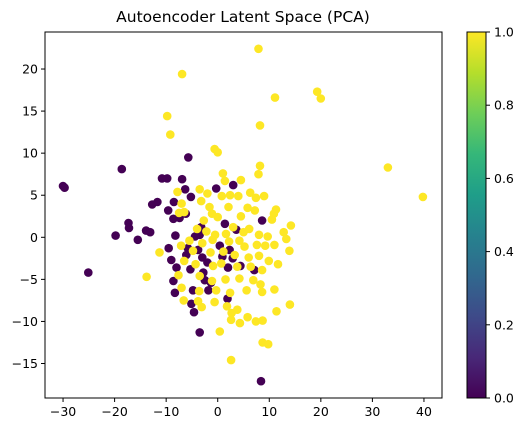 The image size is (523, 435). I want to click on y-tick-label: 20, so click(30, 69).